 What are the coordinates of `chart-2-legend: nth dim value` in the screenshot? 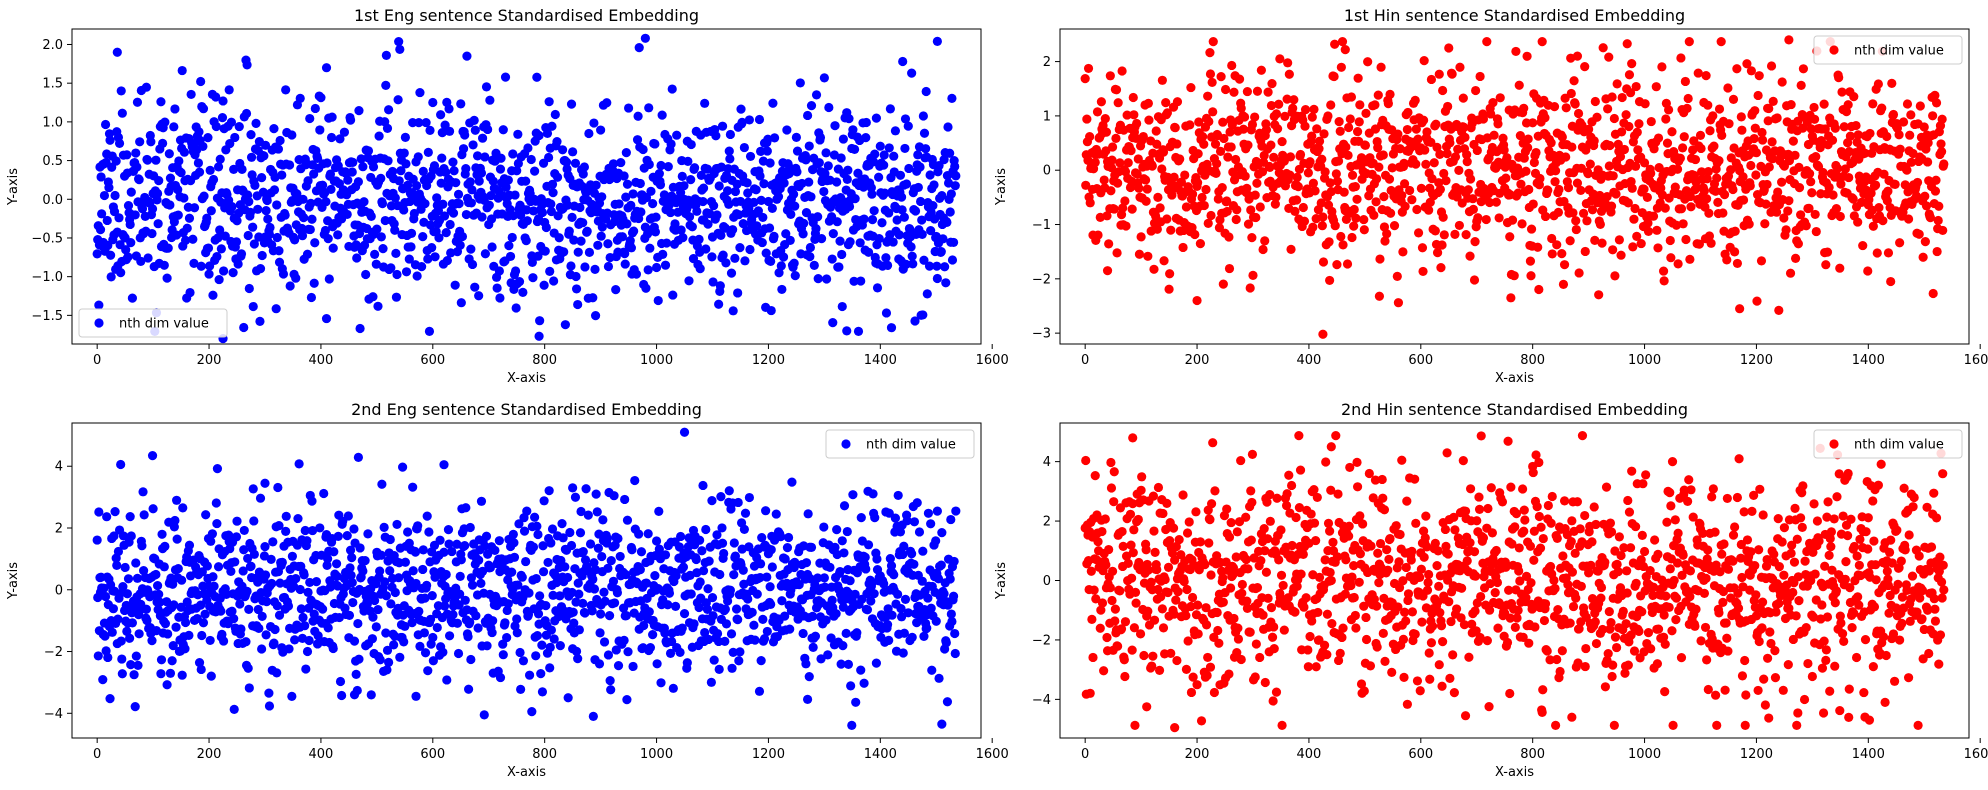 It's located at (1888, 50).